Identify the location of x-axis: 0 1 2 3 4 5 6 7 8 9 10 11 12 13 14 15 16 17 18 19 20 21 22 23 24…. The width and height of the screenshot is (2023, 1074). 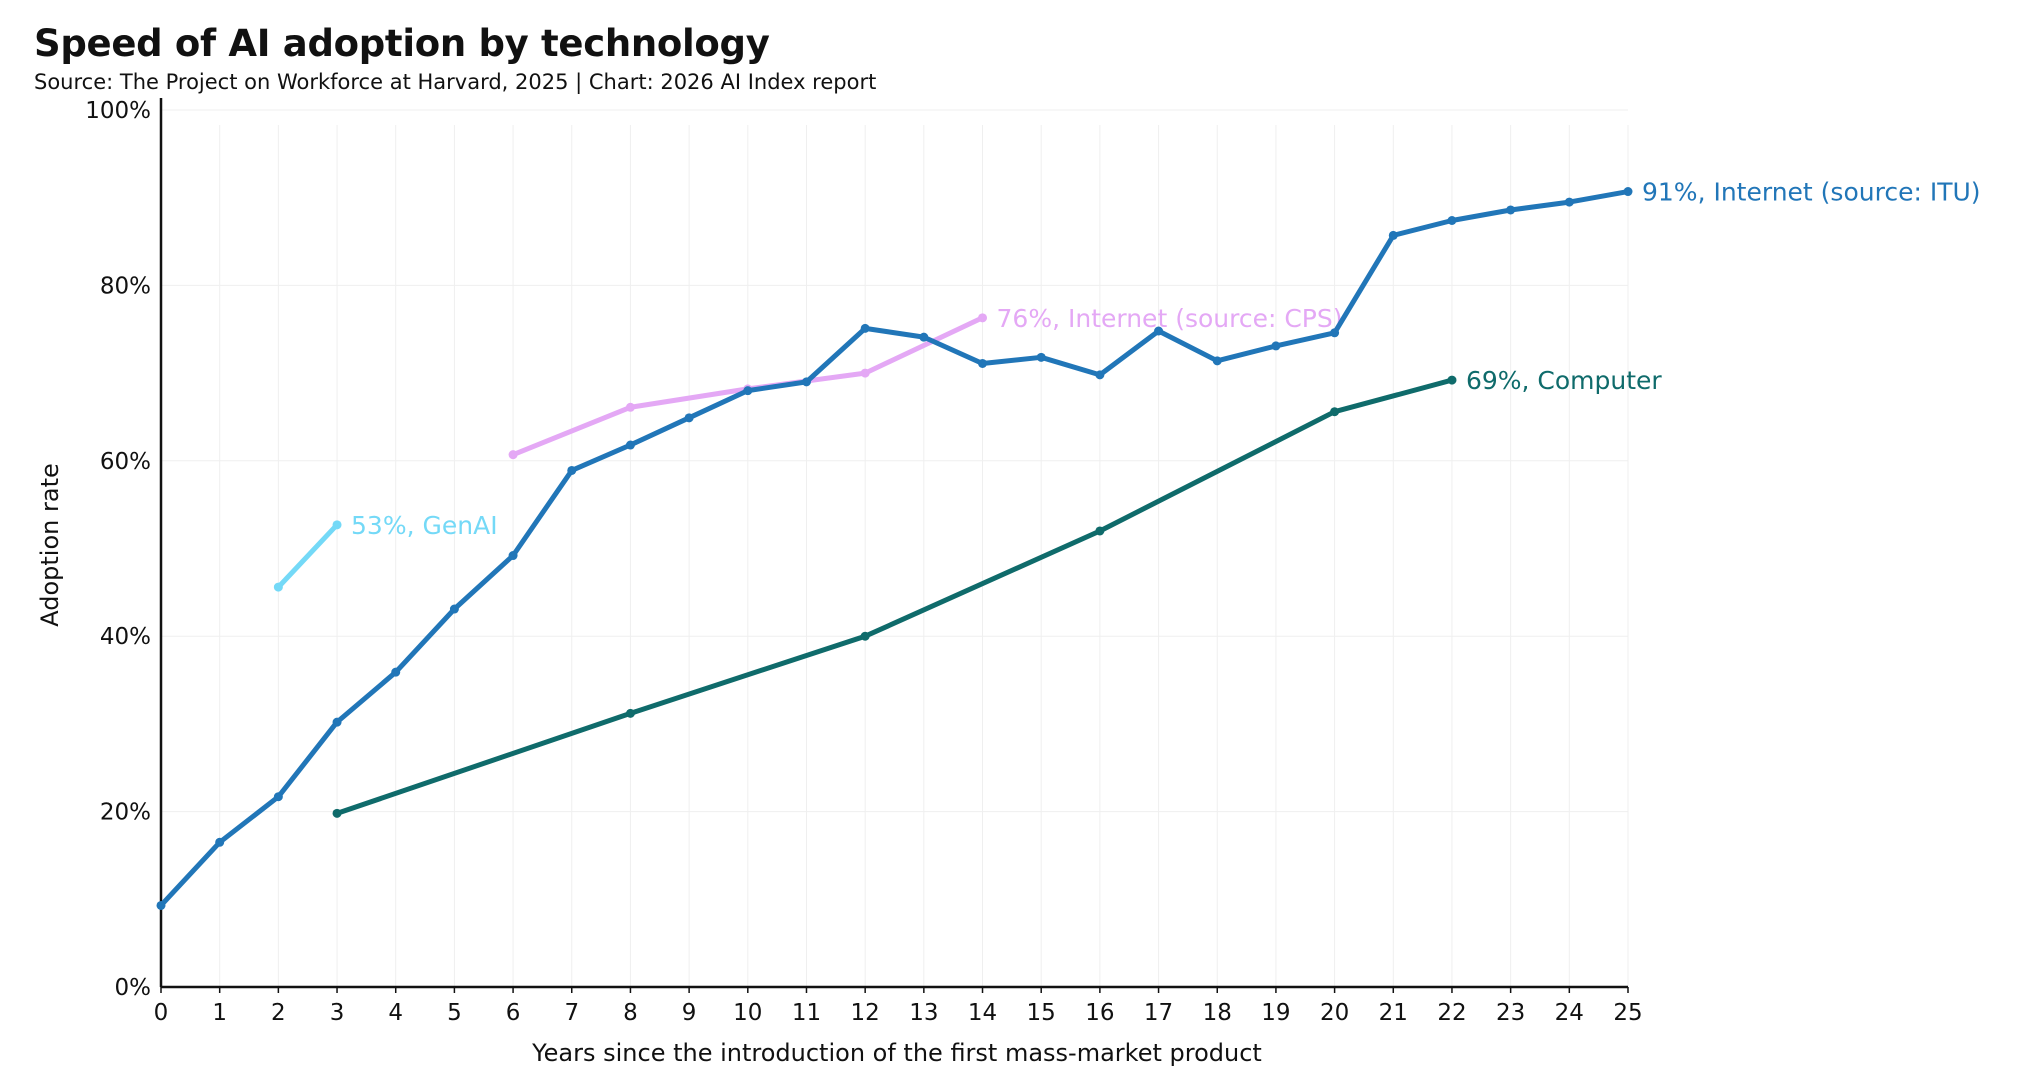
(898, 1005).